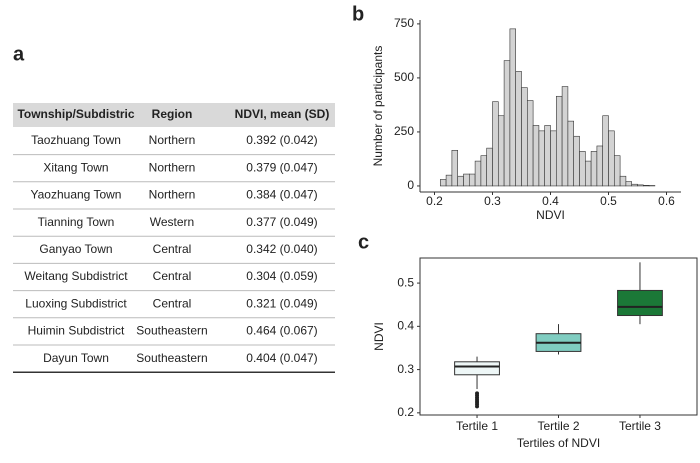  What do you see at coordinates (281, 167) in the screenshot?
I see `table-cell: 0.379 (0.047)` at bounding box center [281, 167].